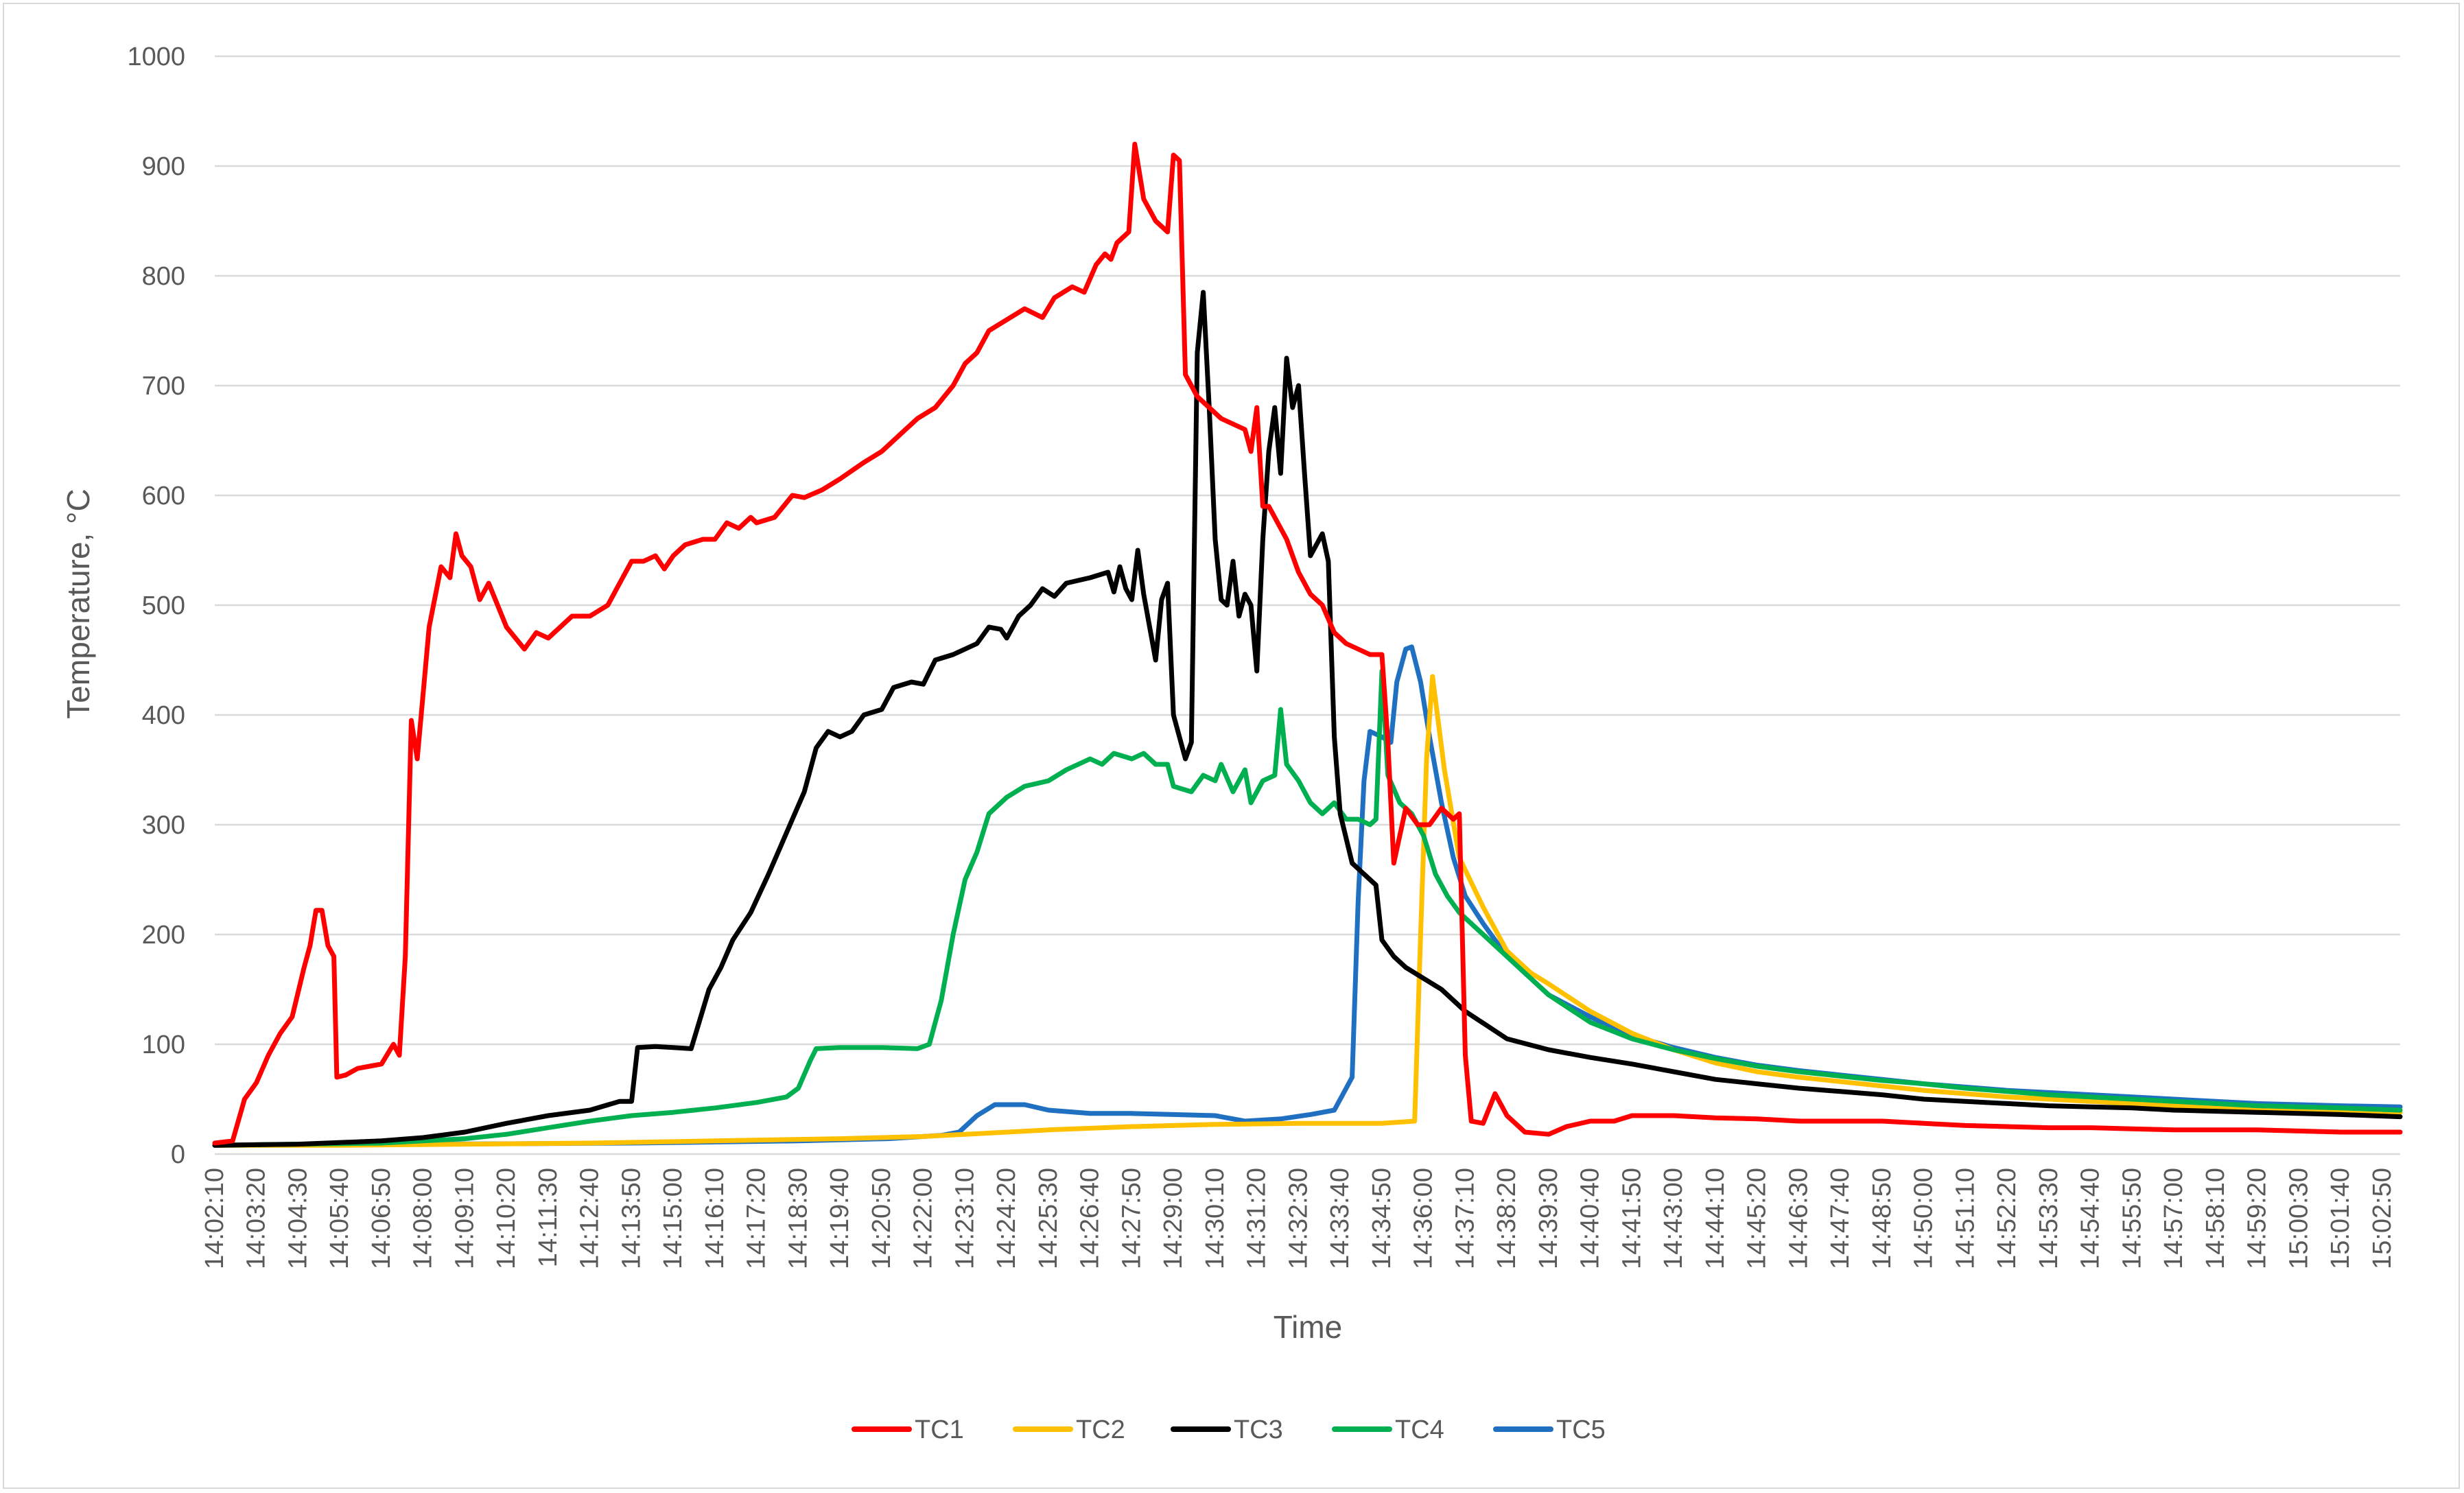 The image size is (2464, 1493). I want to click on x-tick-label: 14:02:10, so click(214, 1218).